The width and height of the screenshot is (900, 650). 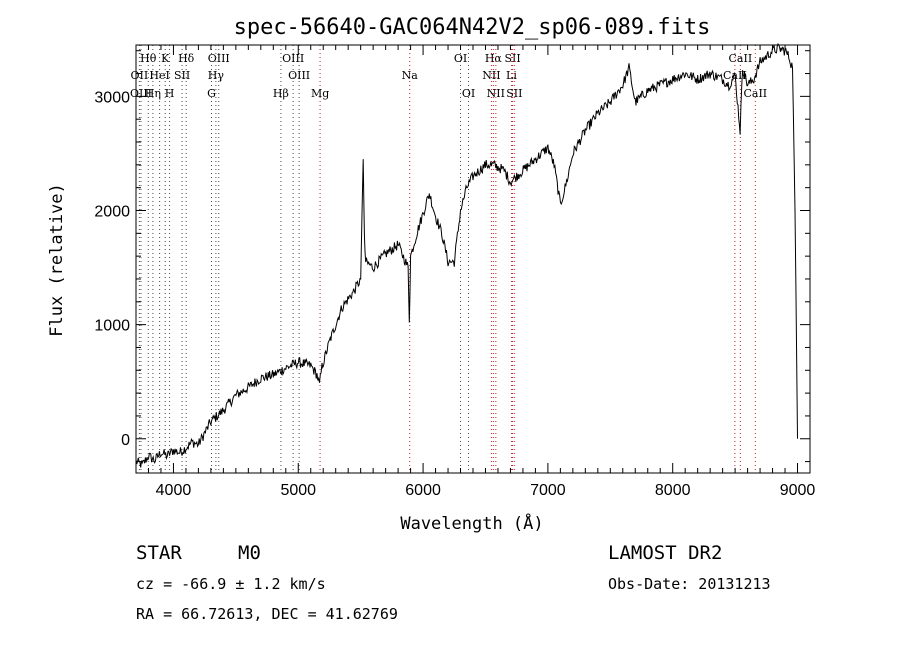 I want to click on x-axis-label: Wavelength (Å), so click(x=471, y=523).